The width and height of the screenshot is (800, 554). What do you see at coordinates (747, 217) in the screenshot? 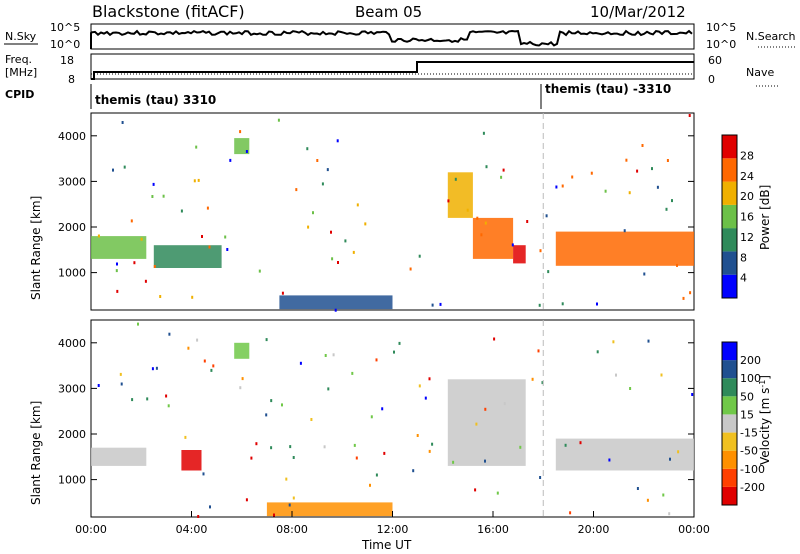
I see `power-colorbar-tick: 16` at bounding box center [747, 217].